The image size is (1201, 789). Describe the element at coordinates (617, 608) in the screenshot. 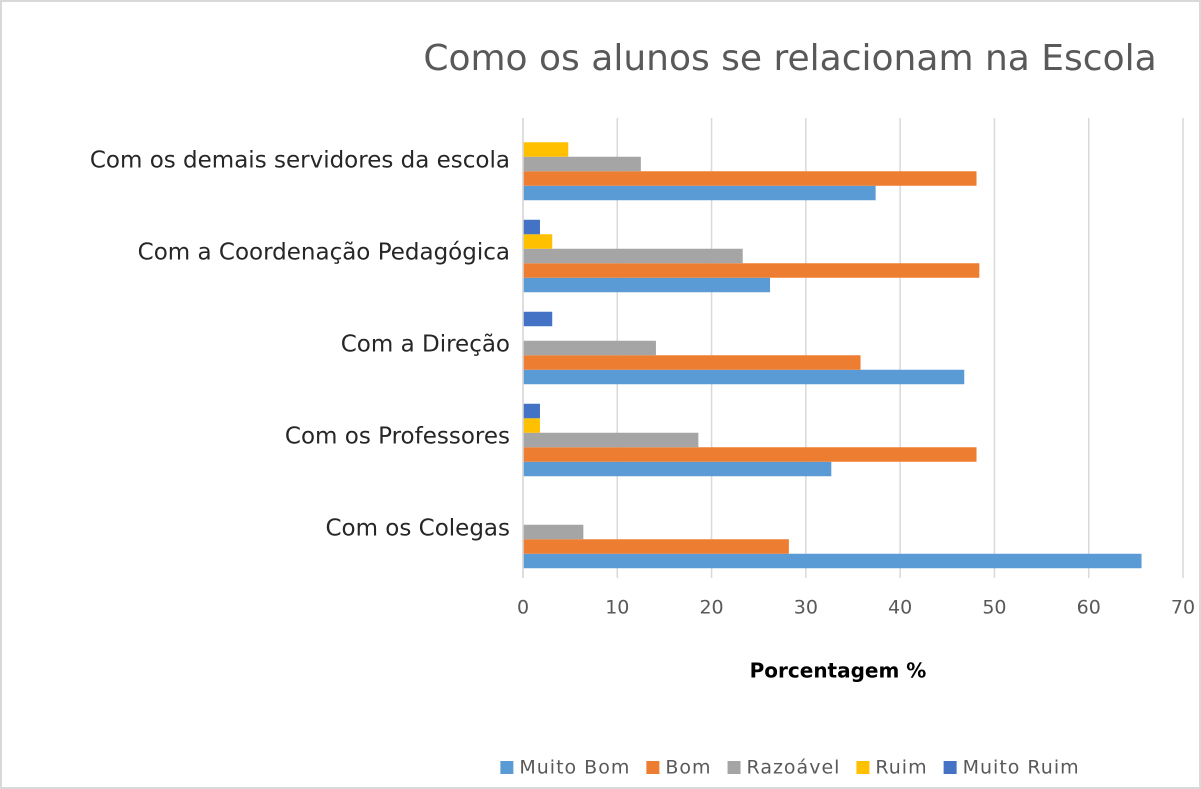

I see `x-tick-label: 10` at that location.